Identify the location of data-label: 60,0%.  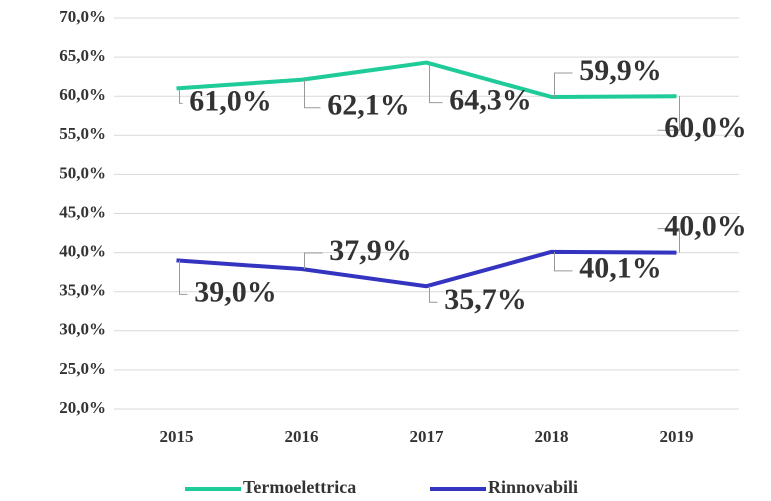
(705, 127).